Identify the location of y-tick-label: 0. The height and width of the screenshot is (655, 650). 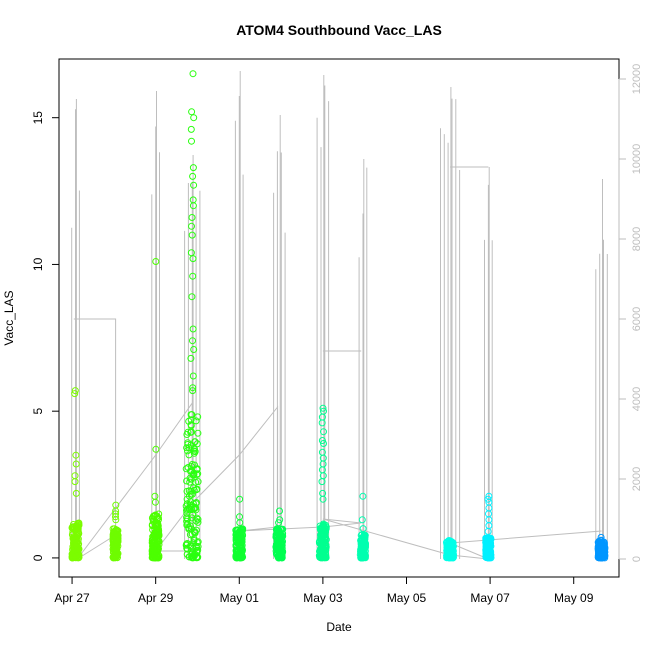
(38, 557).